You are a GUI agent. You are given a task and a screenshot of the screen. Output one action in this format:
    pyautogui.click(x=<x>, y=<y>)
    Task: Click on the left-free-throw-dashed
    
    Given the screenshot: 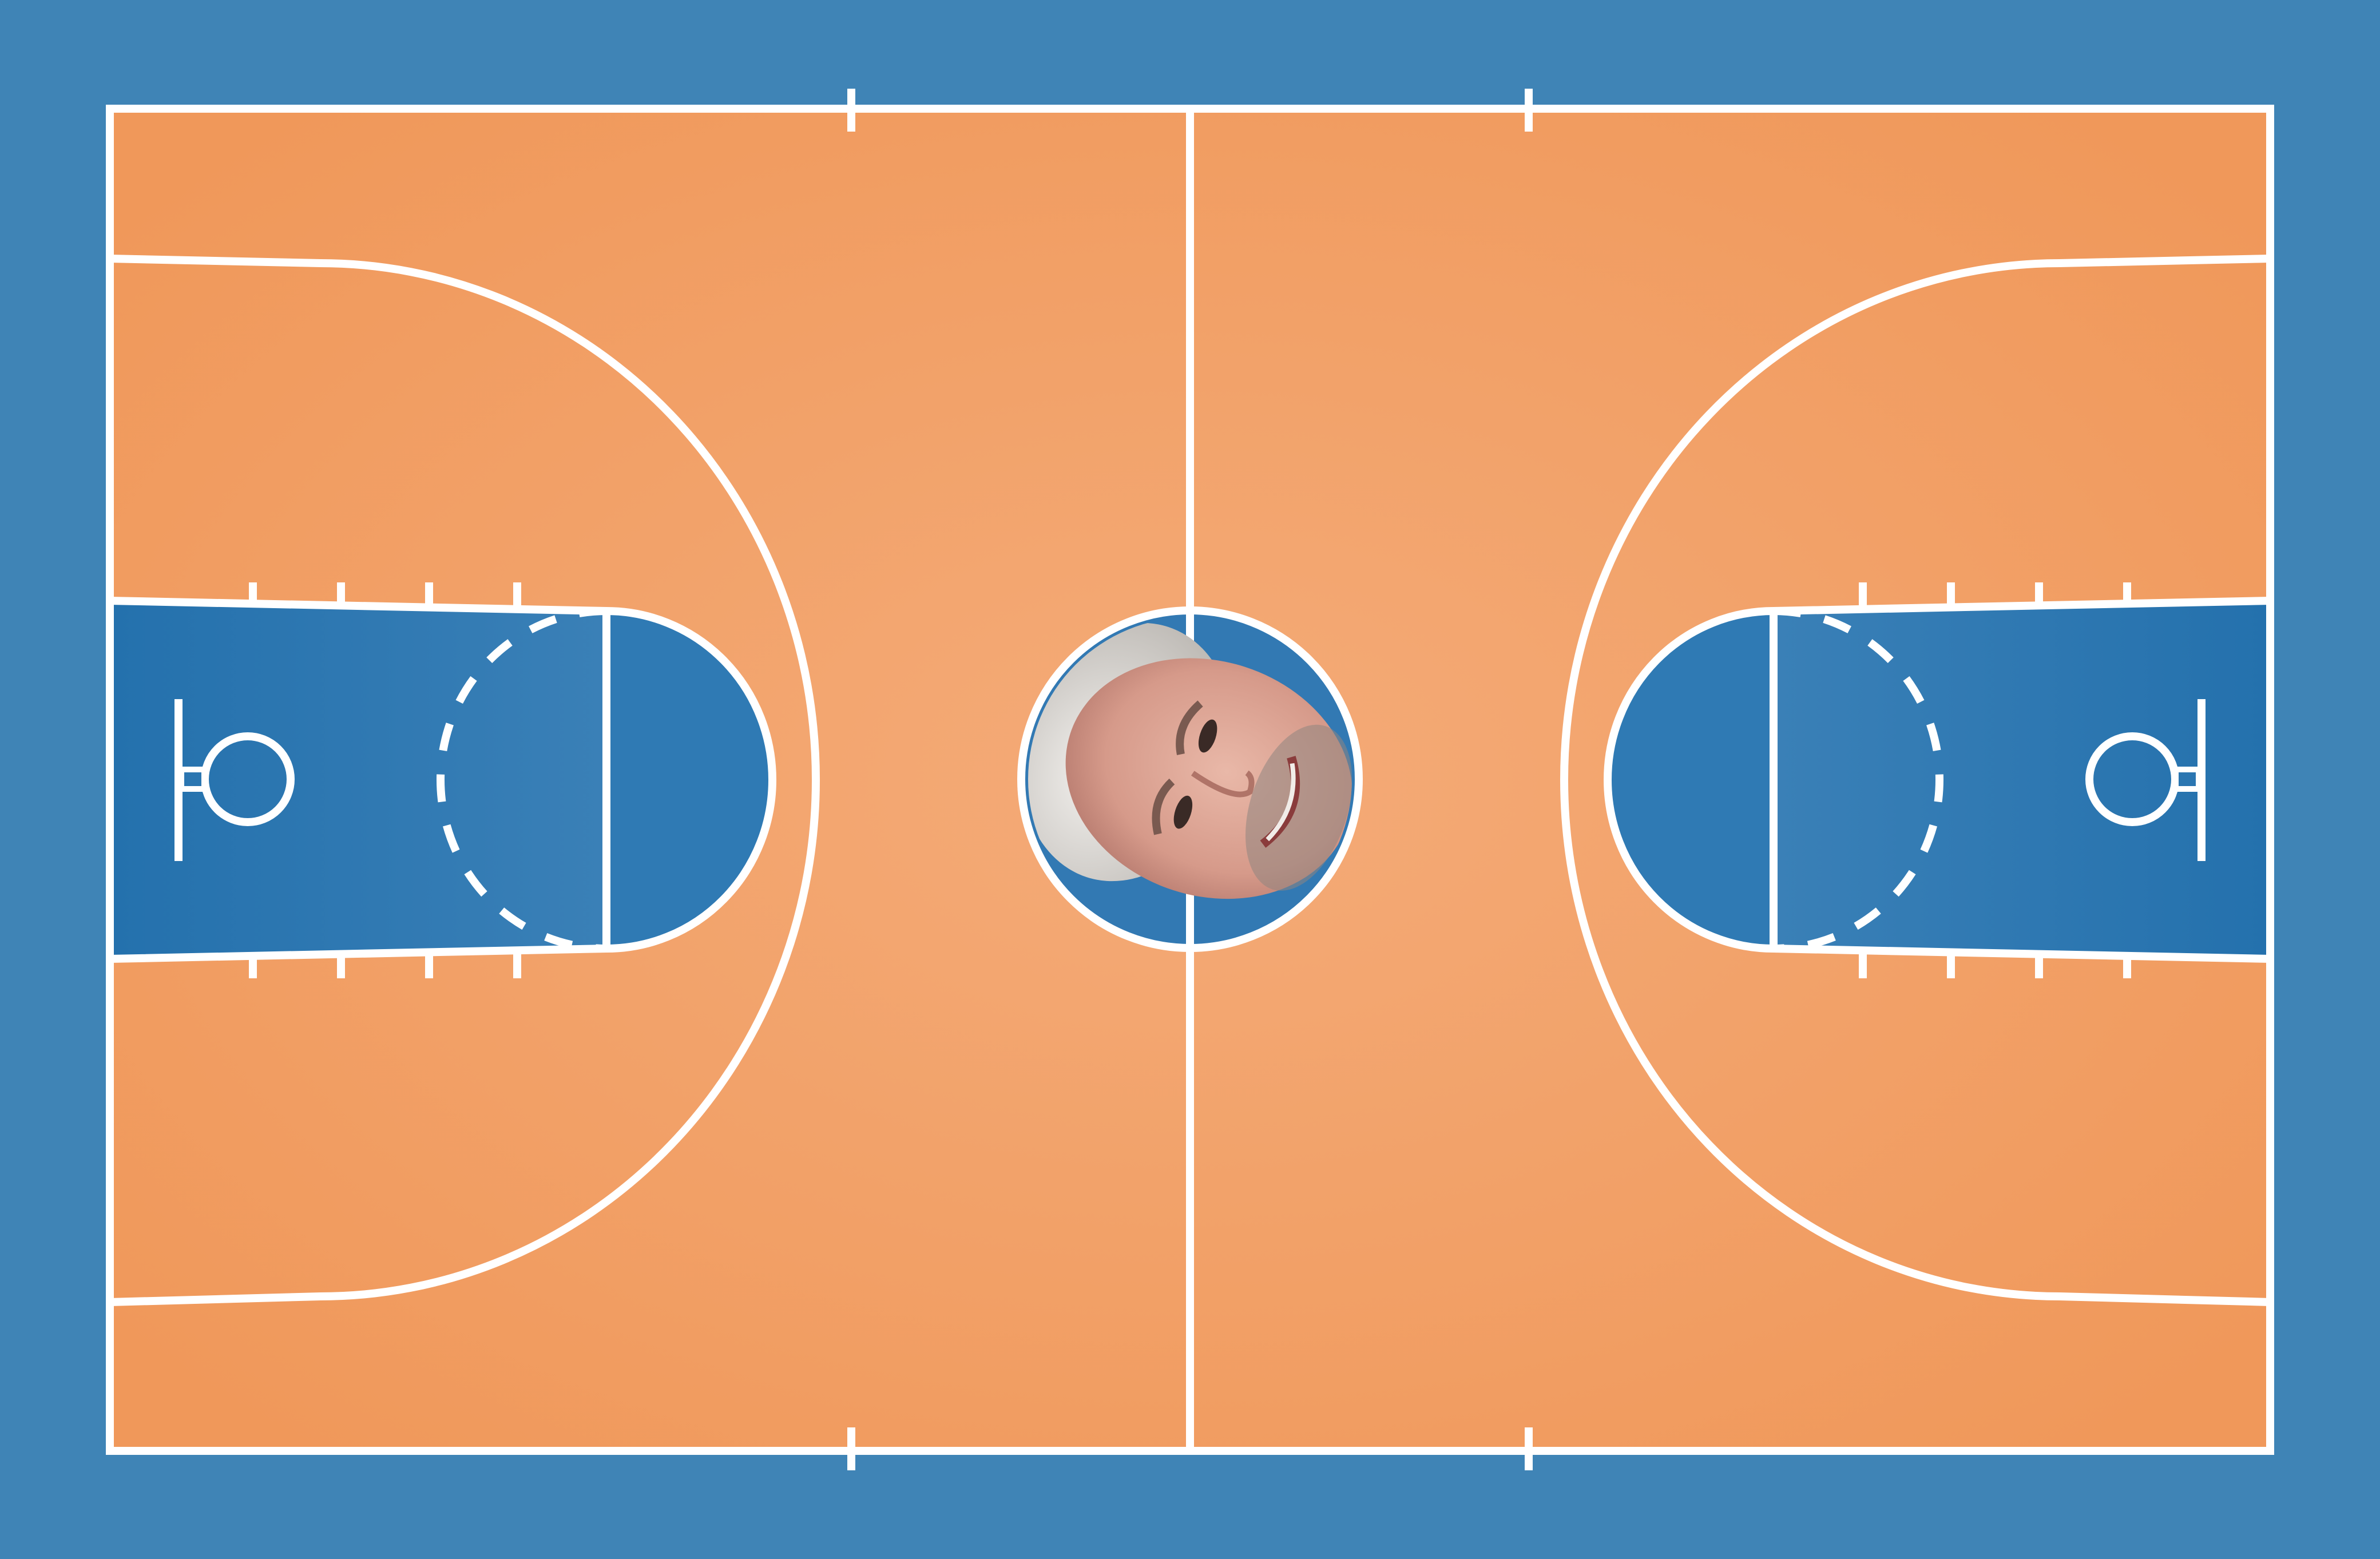 What is the action you would take?
    pyautogui.click(x=522, y=780)
    